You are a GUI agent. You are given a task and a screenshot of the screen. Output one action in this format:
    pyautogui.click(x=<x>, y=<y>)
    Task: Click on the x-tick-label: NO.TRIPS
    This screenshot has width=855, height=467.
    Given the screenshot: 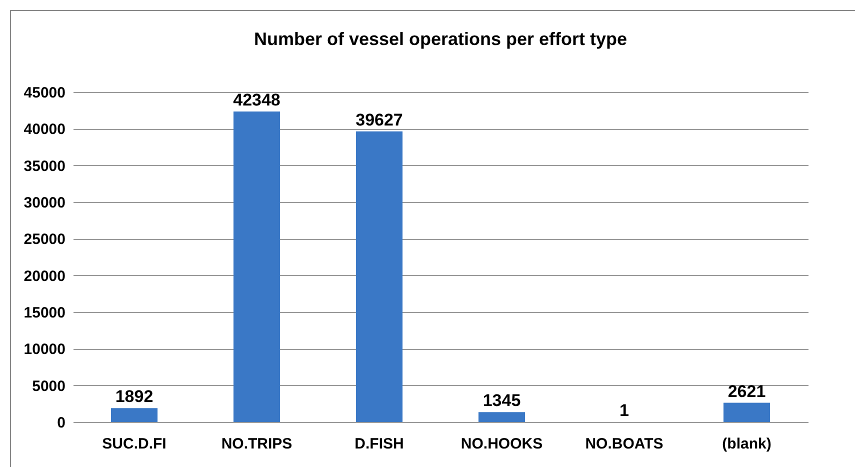 What is the action you would take?
    pyautogui.click(x=256, y=444)
    